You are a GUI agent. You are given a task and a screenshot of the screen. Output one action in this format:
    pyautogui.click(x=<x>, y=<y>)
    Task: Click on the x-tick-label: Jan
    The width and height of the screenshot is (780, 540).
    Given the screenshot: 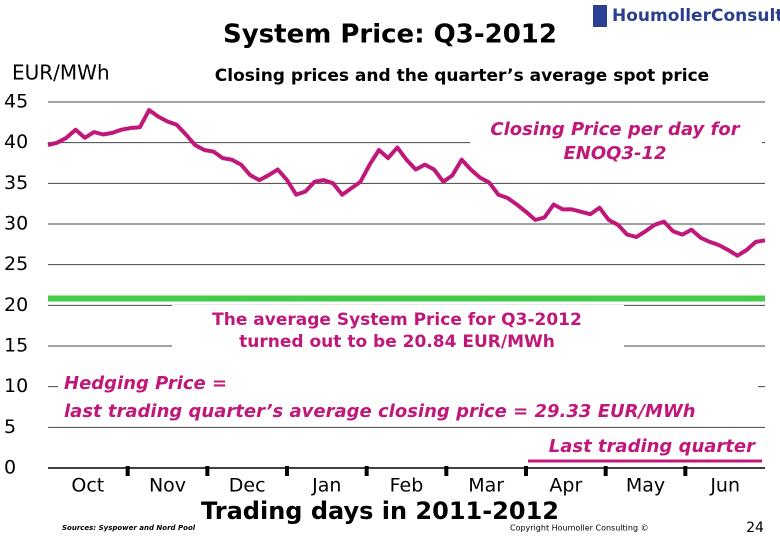 What is the action you would take?
    pyautogui.click(x=326, y=486)
    